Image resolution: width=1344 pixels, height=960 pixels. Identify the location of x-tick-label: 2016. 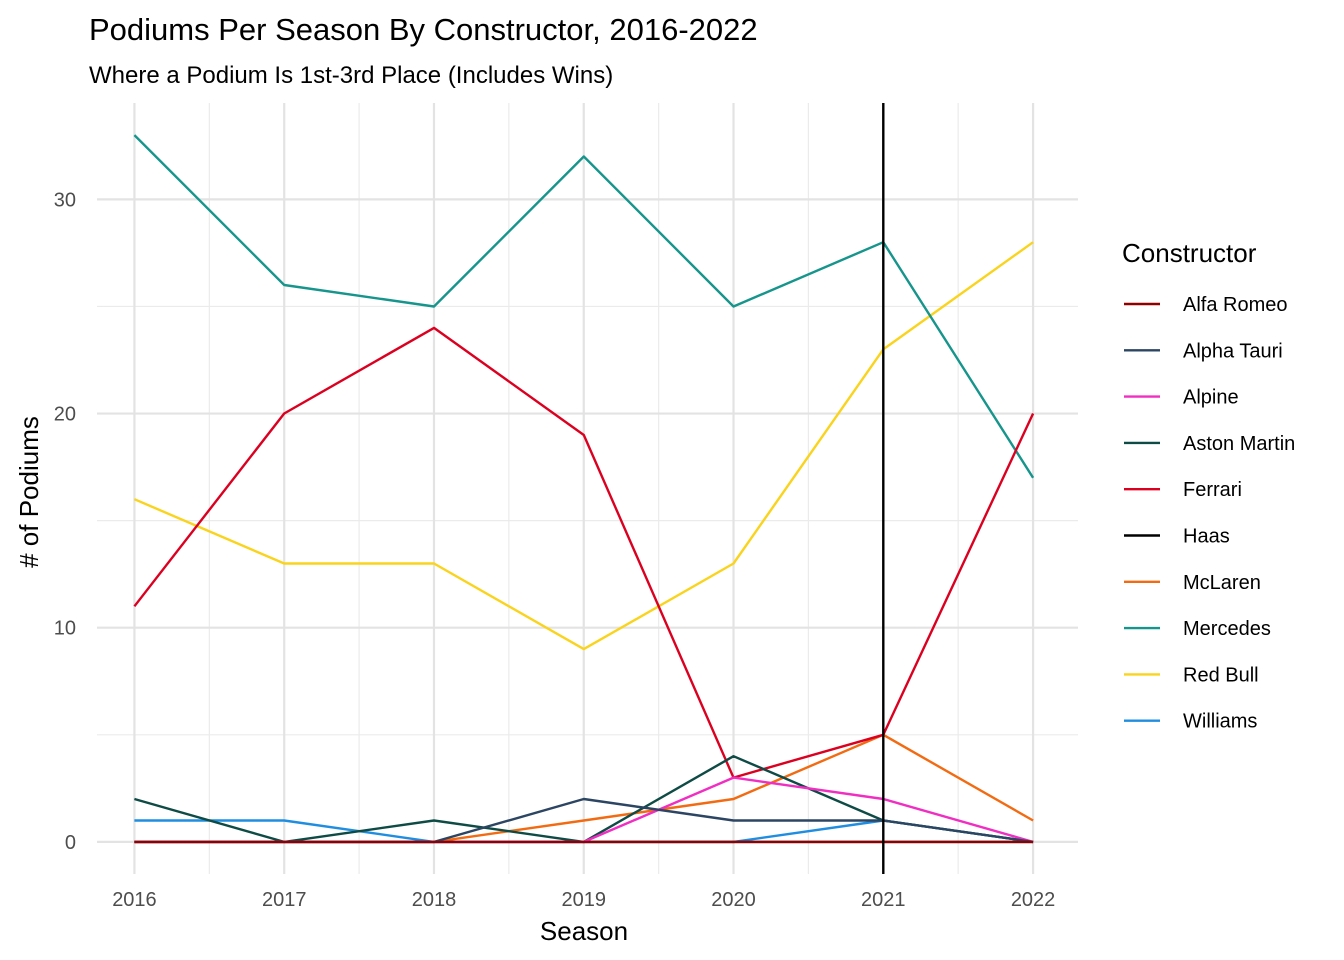
(134, 900).